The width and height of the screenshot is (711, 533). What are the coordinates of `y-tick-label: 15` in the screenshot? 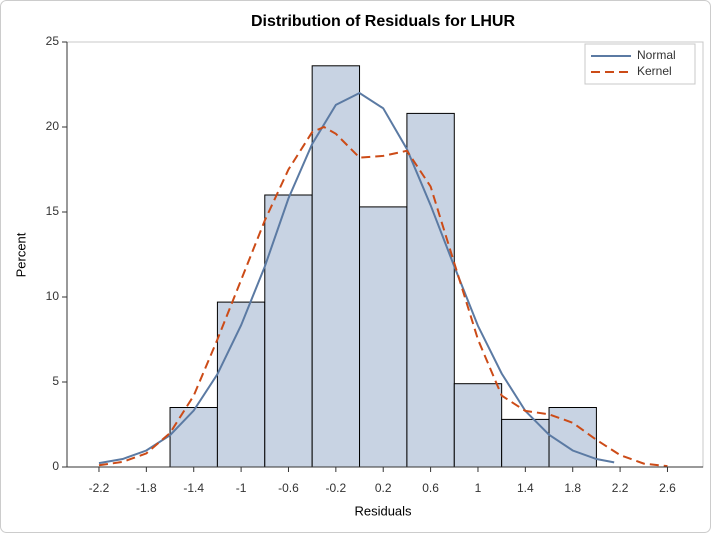 It's located at (53, 211).